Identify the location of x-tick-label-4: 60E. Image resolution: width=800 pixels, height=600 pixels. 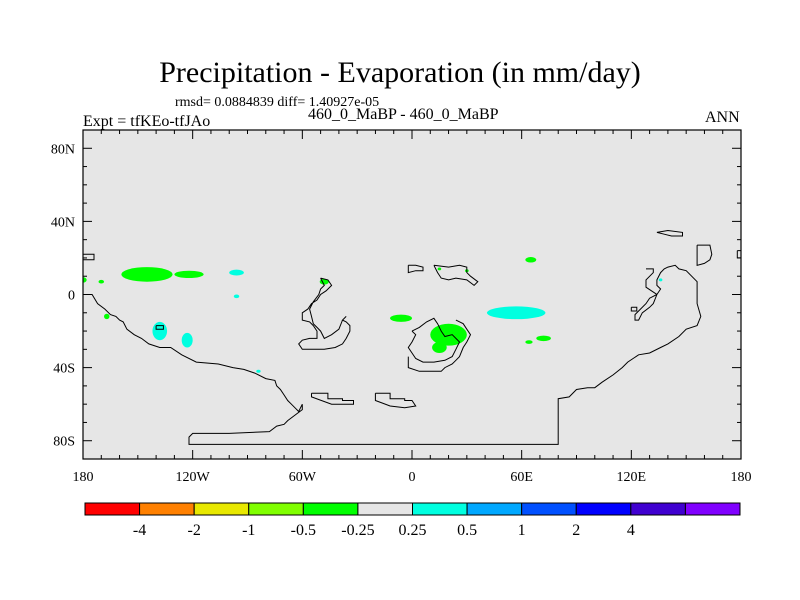
(521, 477).